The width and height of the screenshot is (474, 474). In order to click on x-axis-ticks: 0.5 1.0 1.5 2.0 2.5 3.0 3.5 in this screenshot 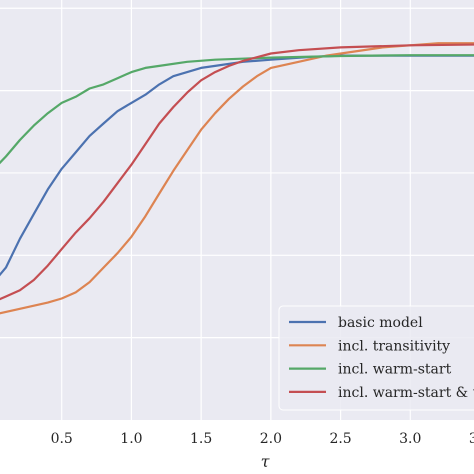, I will do `click(262, 439)`.